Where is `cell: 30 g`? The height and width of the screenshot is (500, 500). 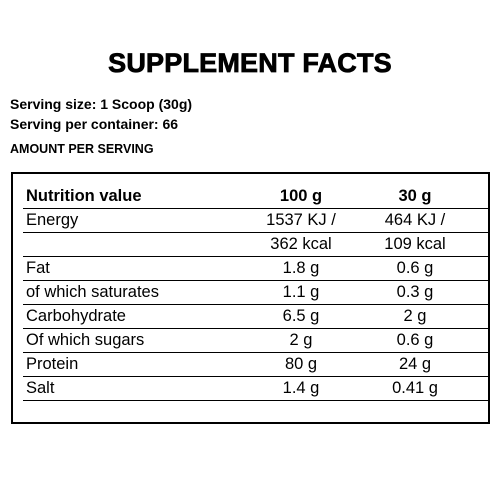 cell: 30 g is located at coordinates (415, 196).